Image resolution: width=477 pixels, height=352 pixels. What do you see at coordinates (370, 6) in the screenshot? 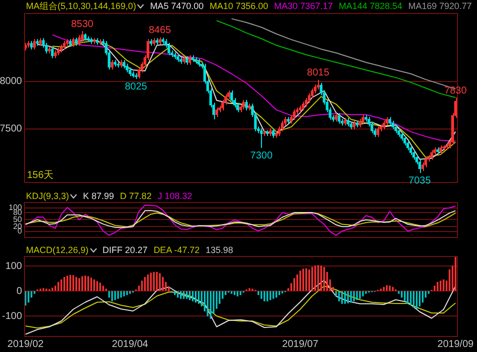
I see `text: MA144 7828.54` at bounding box center [370, 6].